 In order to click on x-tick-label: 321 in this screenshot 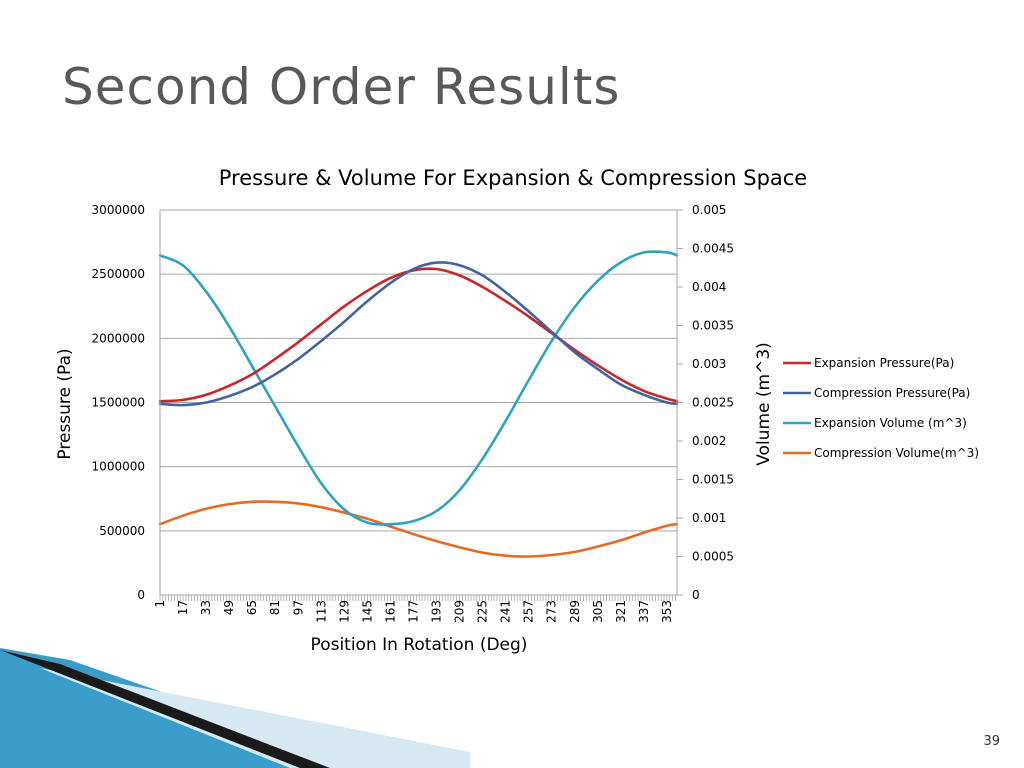, I will do `click(621, 611)`.